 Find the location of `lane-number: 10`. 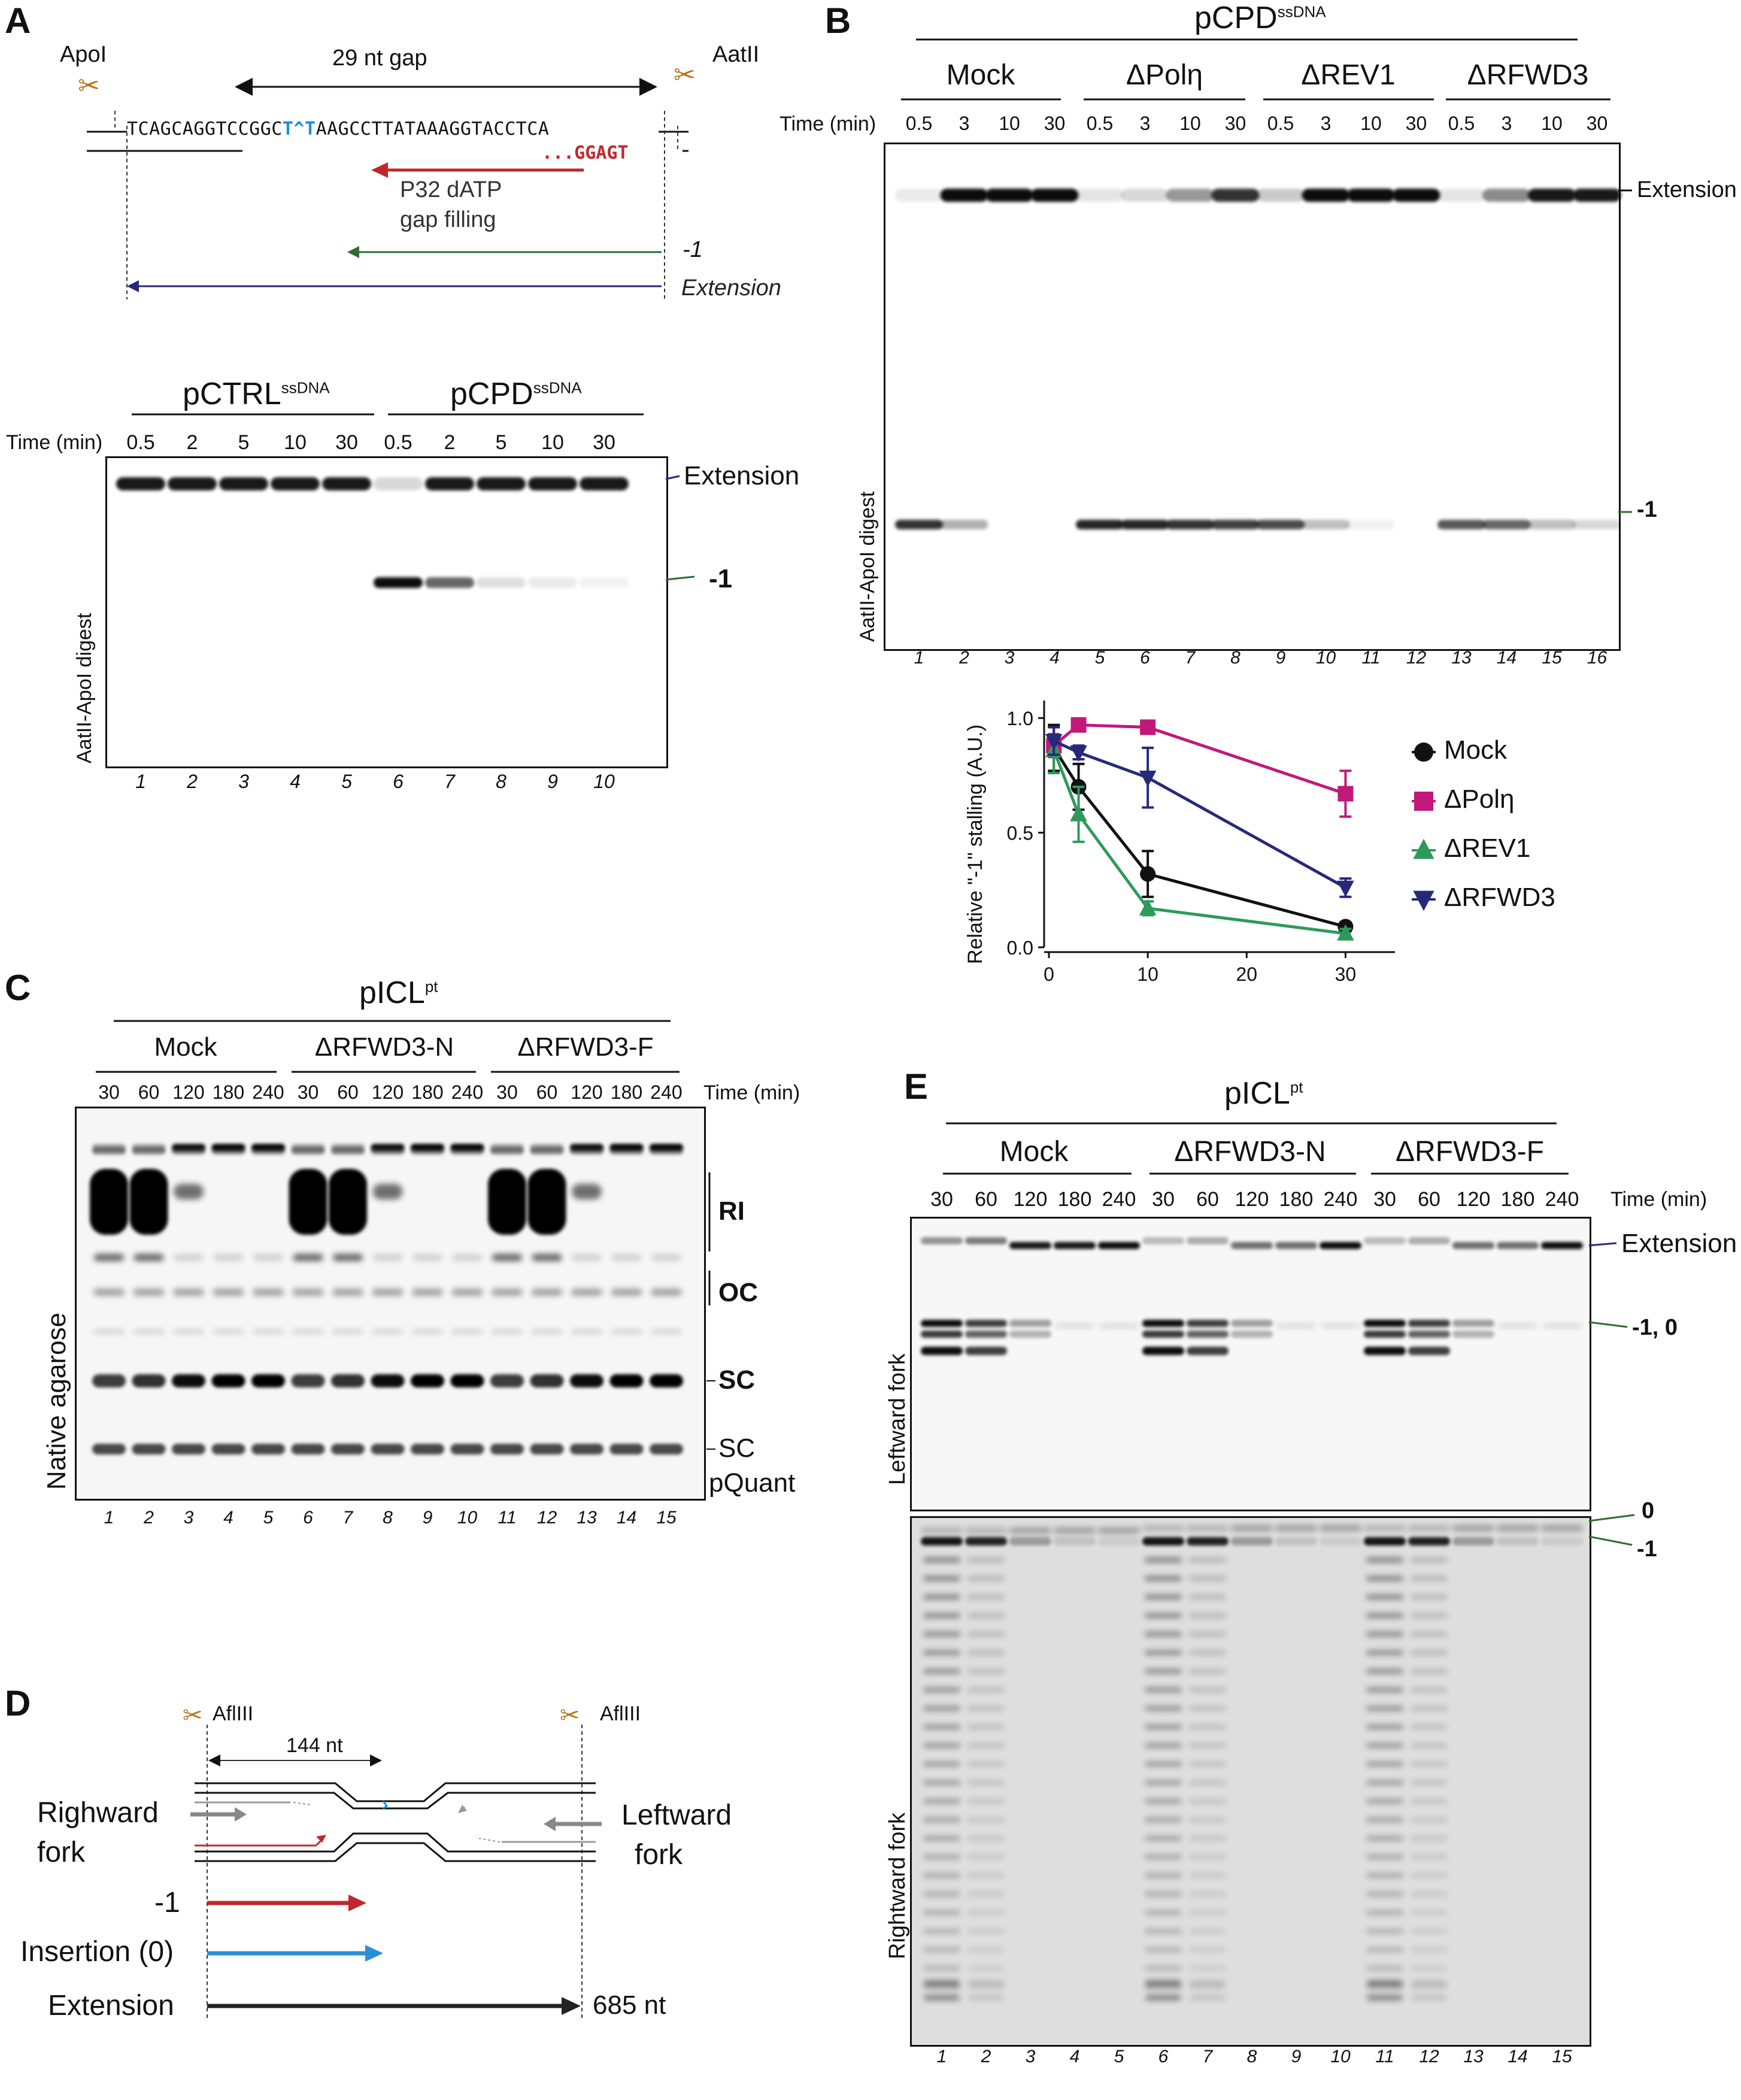

lane-number: 10 is located at coordinates (467, 1518).